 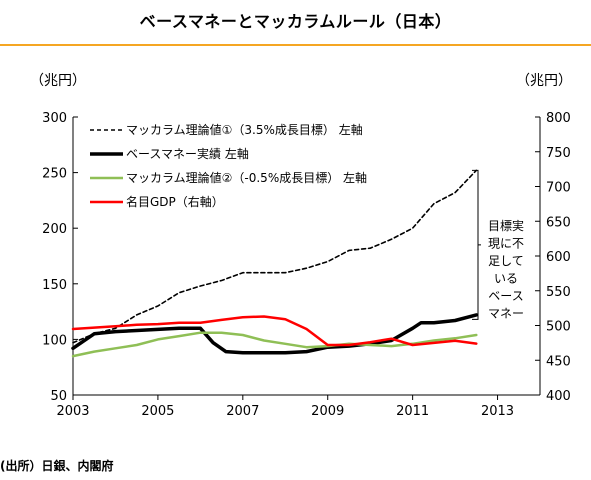 I want to click on legend-label-1: マッカラム理論値①（3.5%成長目標） 左軸, so click(x=244, y=129).